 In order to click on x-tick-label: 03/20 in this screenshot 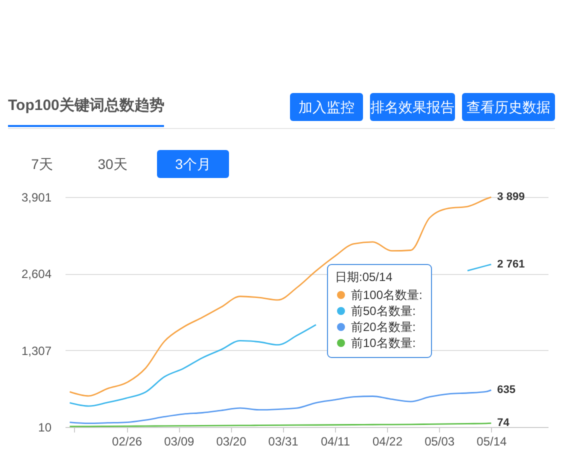, I will do `click(231, 441)`.